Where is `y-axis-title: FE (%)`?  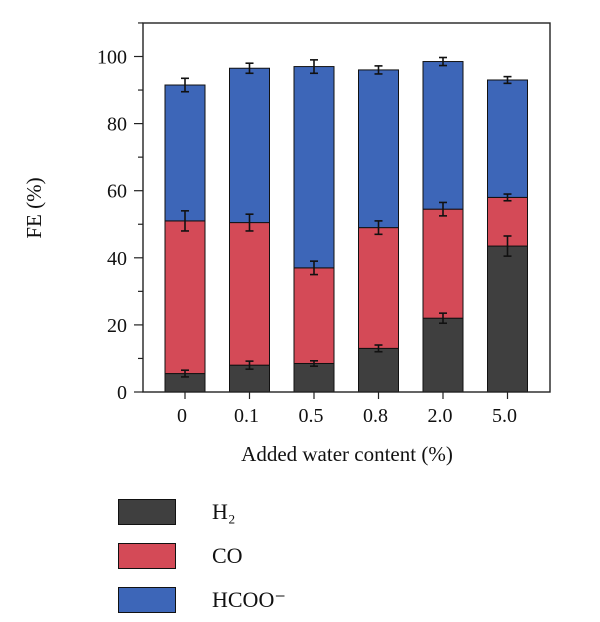
y-axis-title: FE (%) is located at coordinates (34, 207).